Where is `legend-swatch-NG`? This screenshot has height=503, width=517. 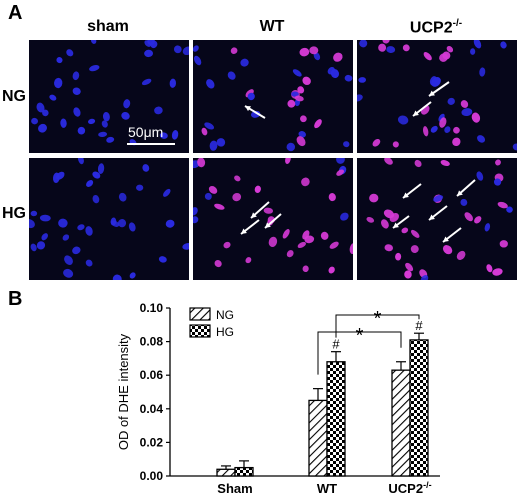 legend-swatch-NG is located at coordinates (200, 314).